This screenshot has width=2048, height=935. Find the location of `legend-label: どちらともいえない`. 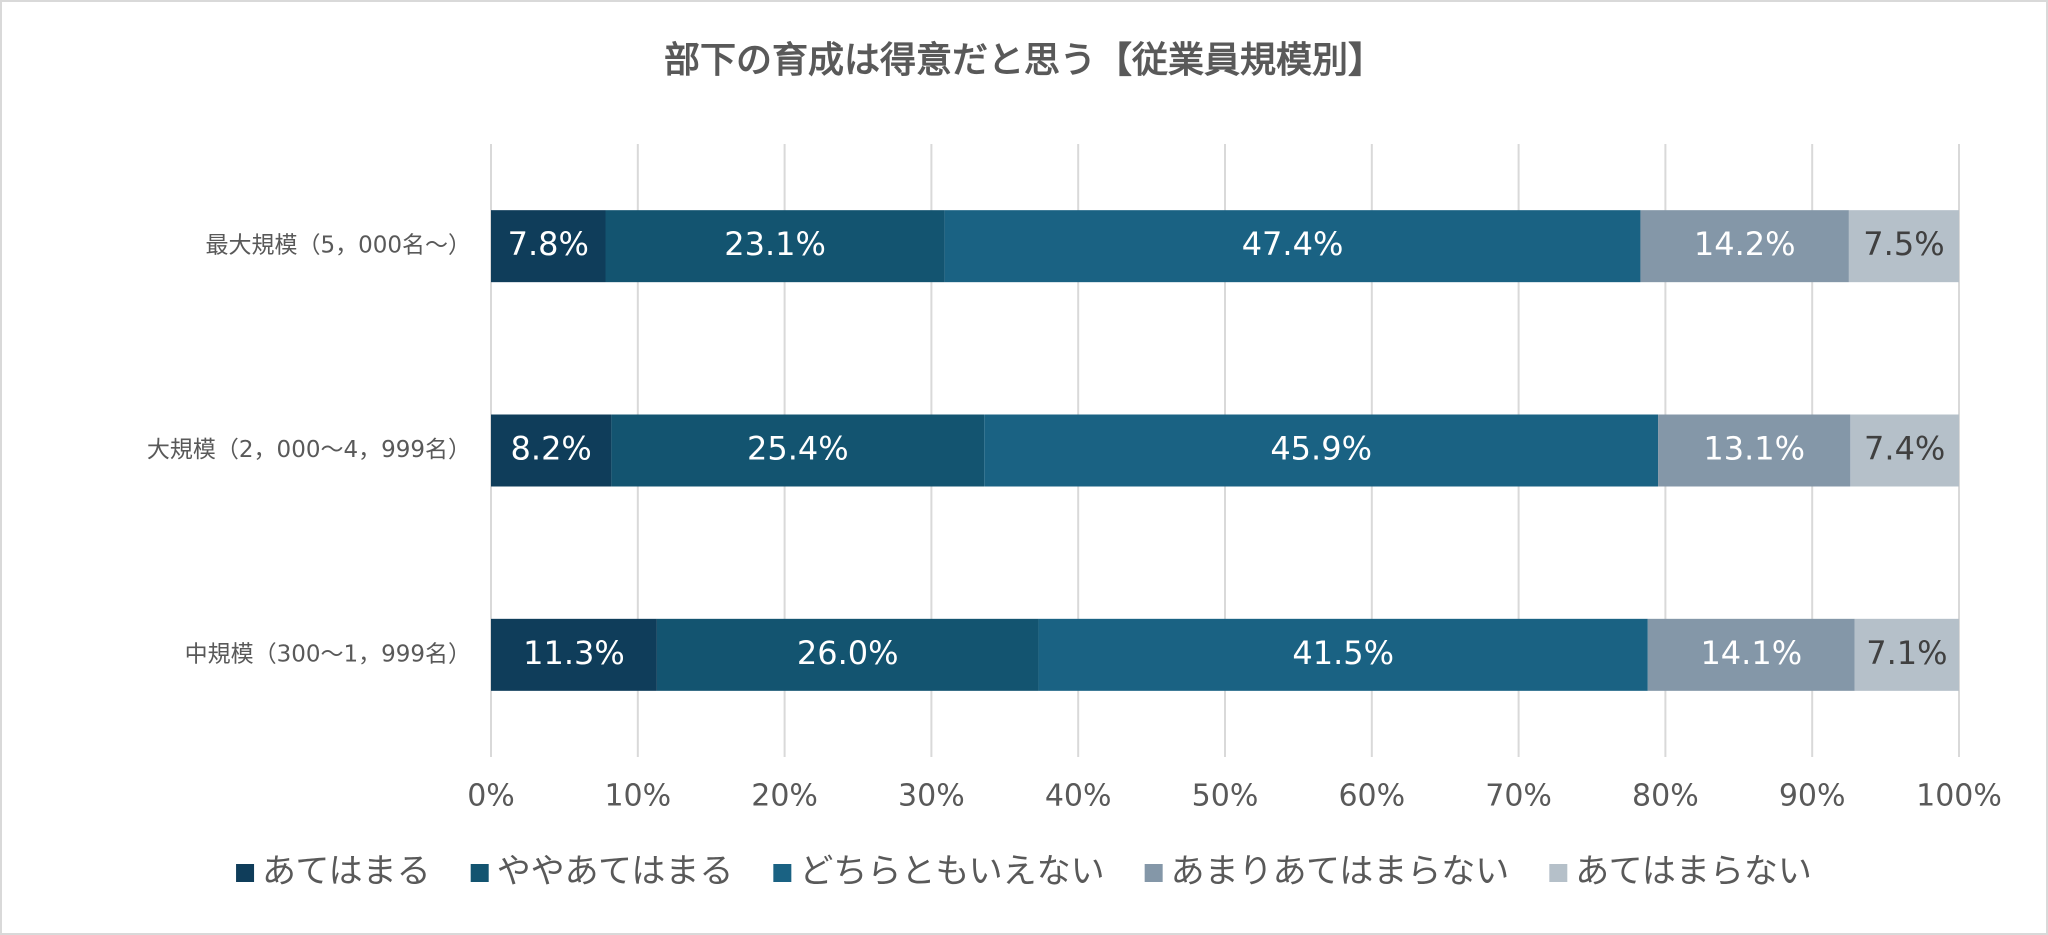

legend-label: どちらともいえない is located at coordinates (951, 872).